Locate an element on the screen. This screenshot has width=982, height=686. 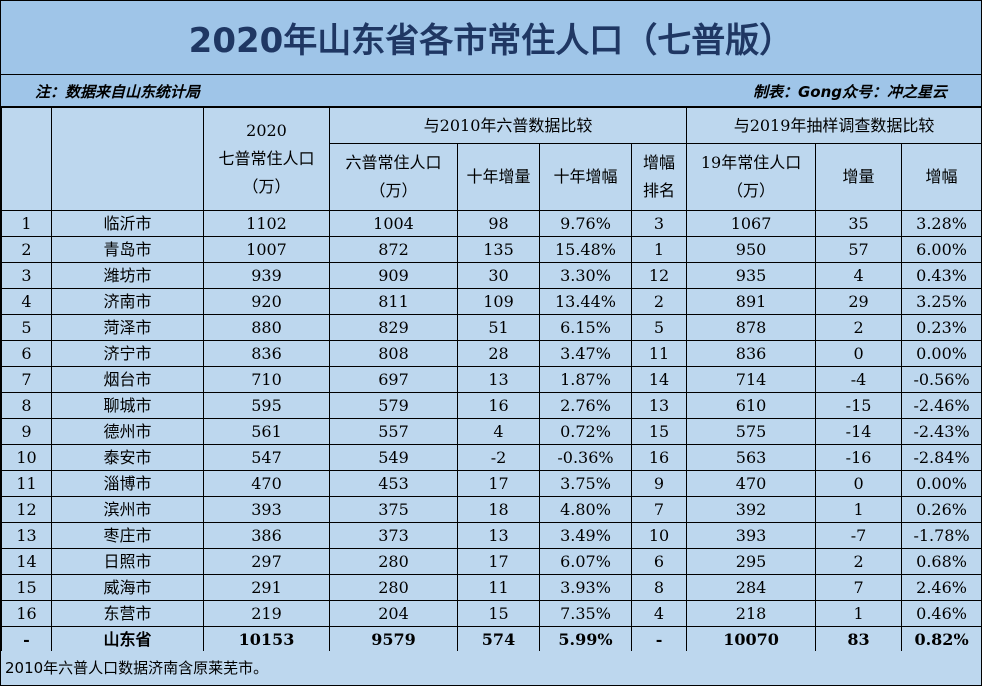
cell-inc10: 18 is located at coordinates (498, 509).